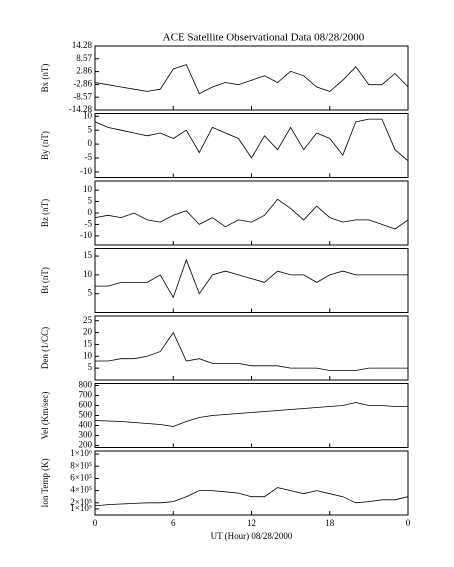  Describe the element at coordinates (86, 435) in the screenshot. I see `y-tick-label: 300` at that location.